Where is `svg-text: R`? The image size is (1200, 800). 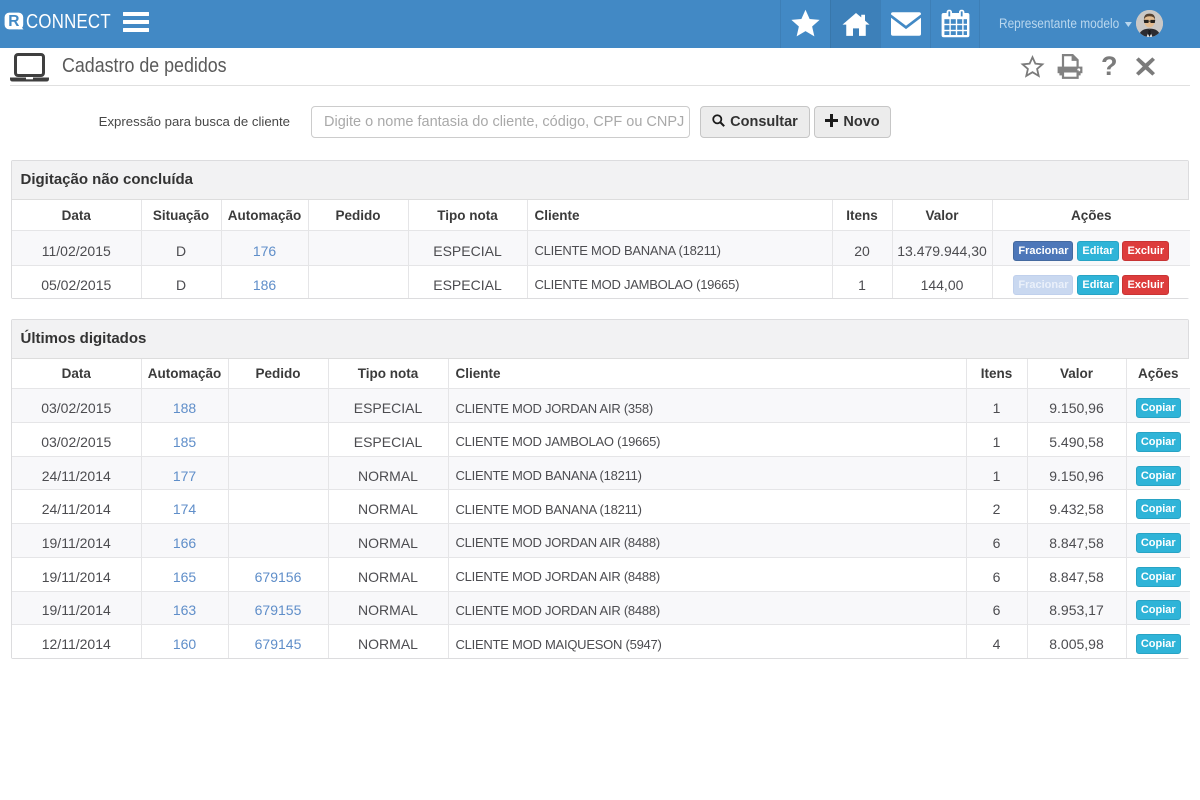 svg-text: R is located at coordinates (13, 21).